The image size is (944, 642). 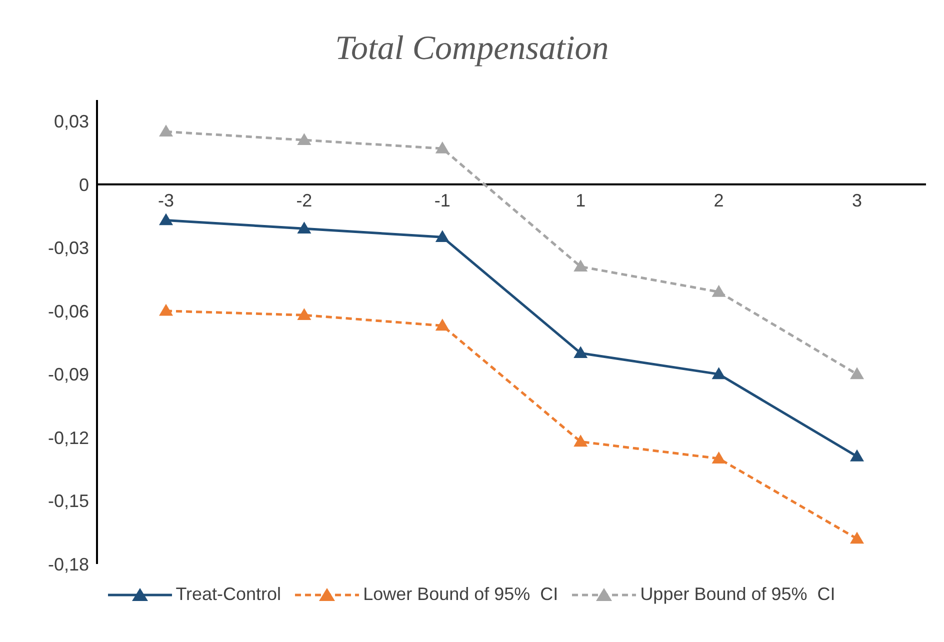 I want to click on x-tick-label: 1, so click(x=581, y=200).